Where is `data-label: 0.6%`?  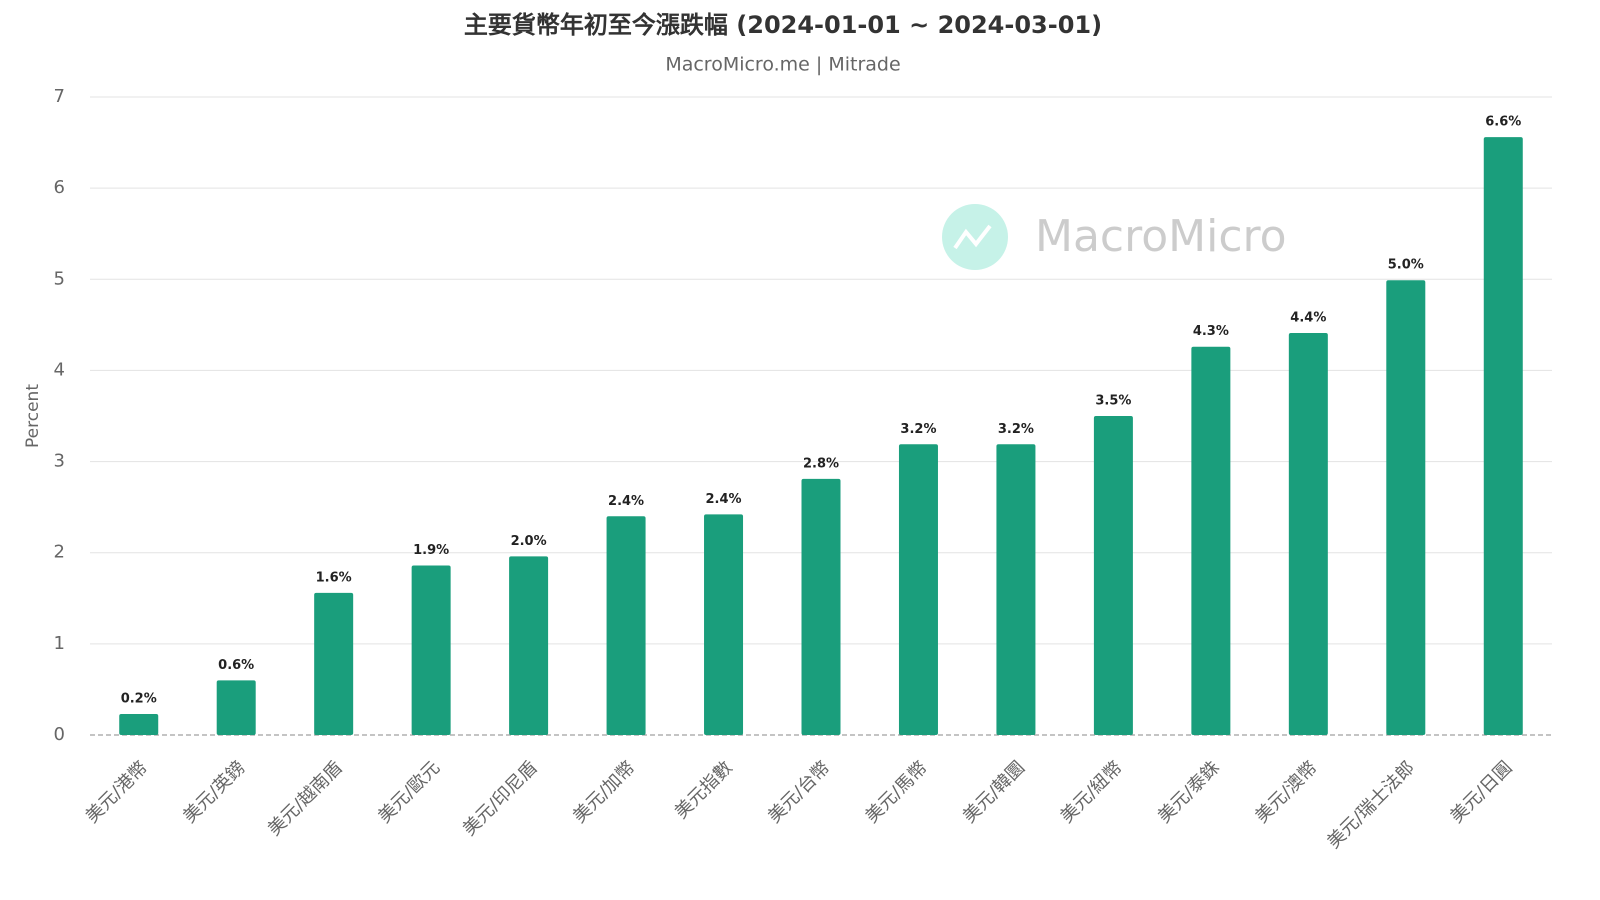 data-label: 0.6% is located at coordinates (236, 665).